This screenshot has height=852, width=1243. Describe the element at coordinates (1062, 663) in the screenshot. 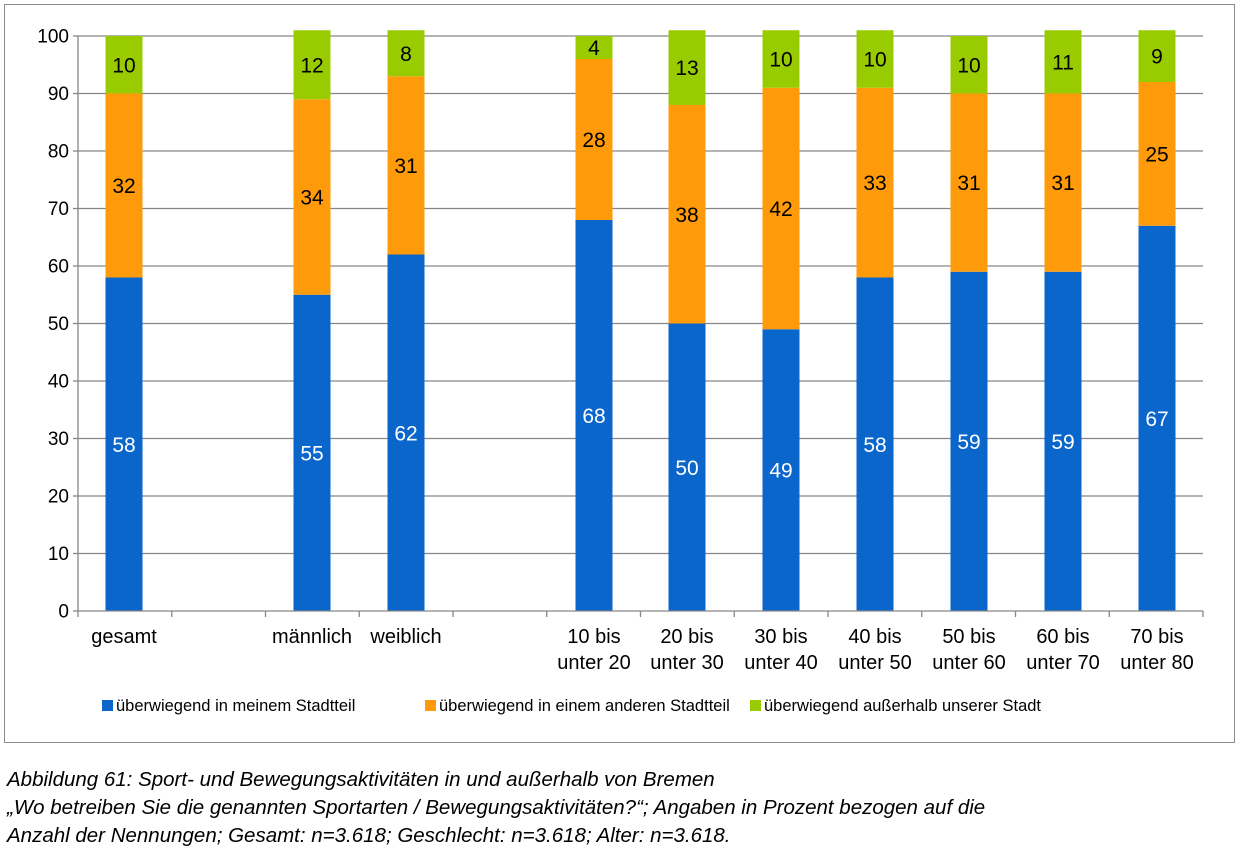

I see `x-category-label: unter 70` at that location.